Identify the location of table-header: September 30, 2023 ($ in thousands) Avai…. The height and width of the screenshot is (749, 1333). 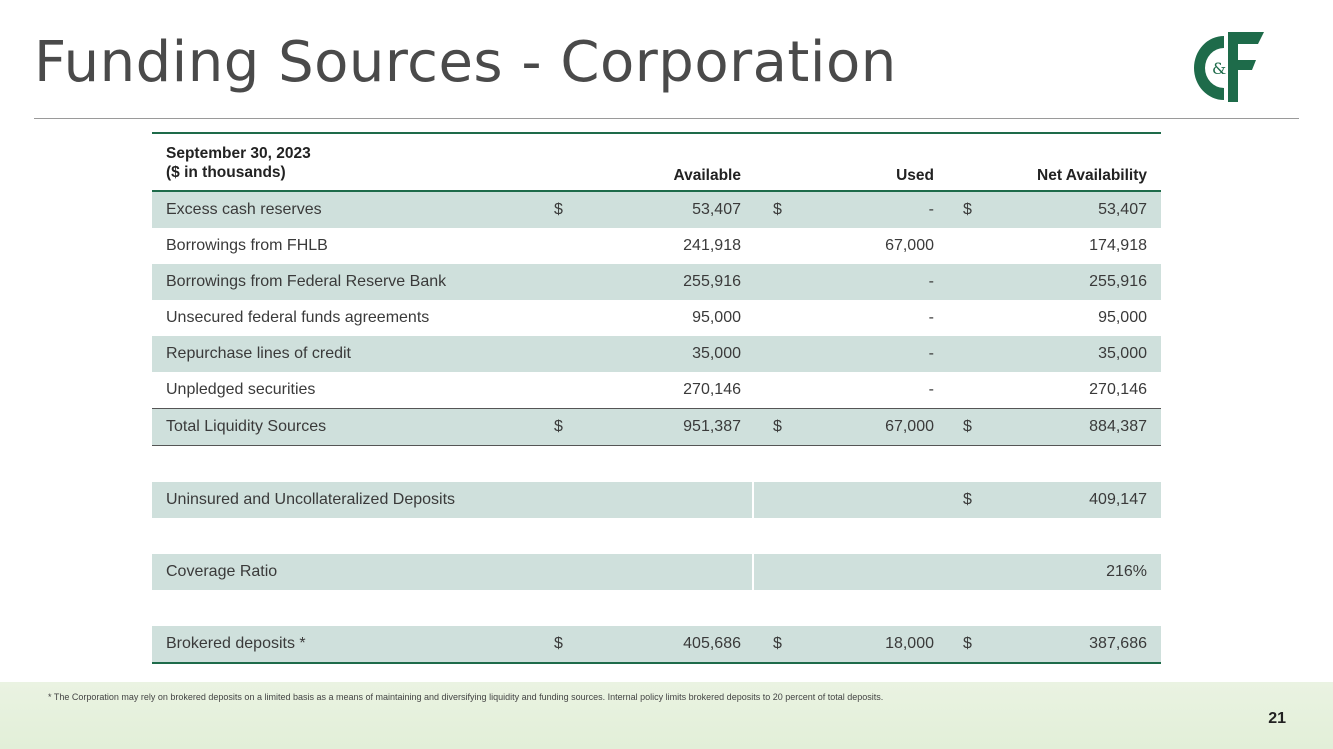
(656, 162).